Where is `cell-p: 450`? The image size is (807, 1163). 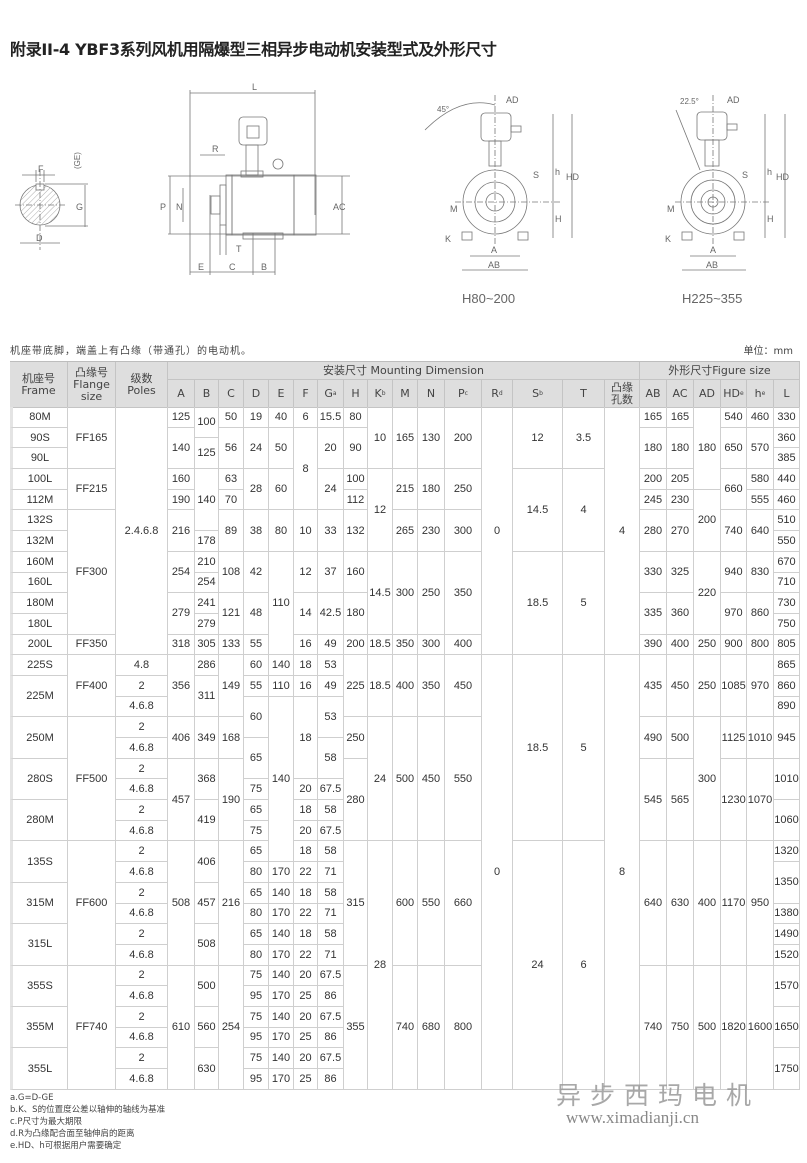 cell-p: 450 is located at coordinates (463, 686).